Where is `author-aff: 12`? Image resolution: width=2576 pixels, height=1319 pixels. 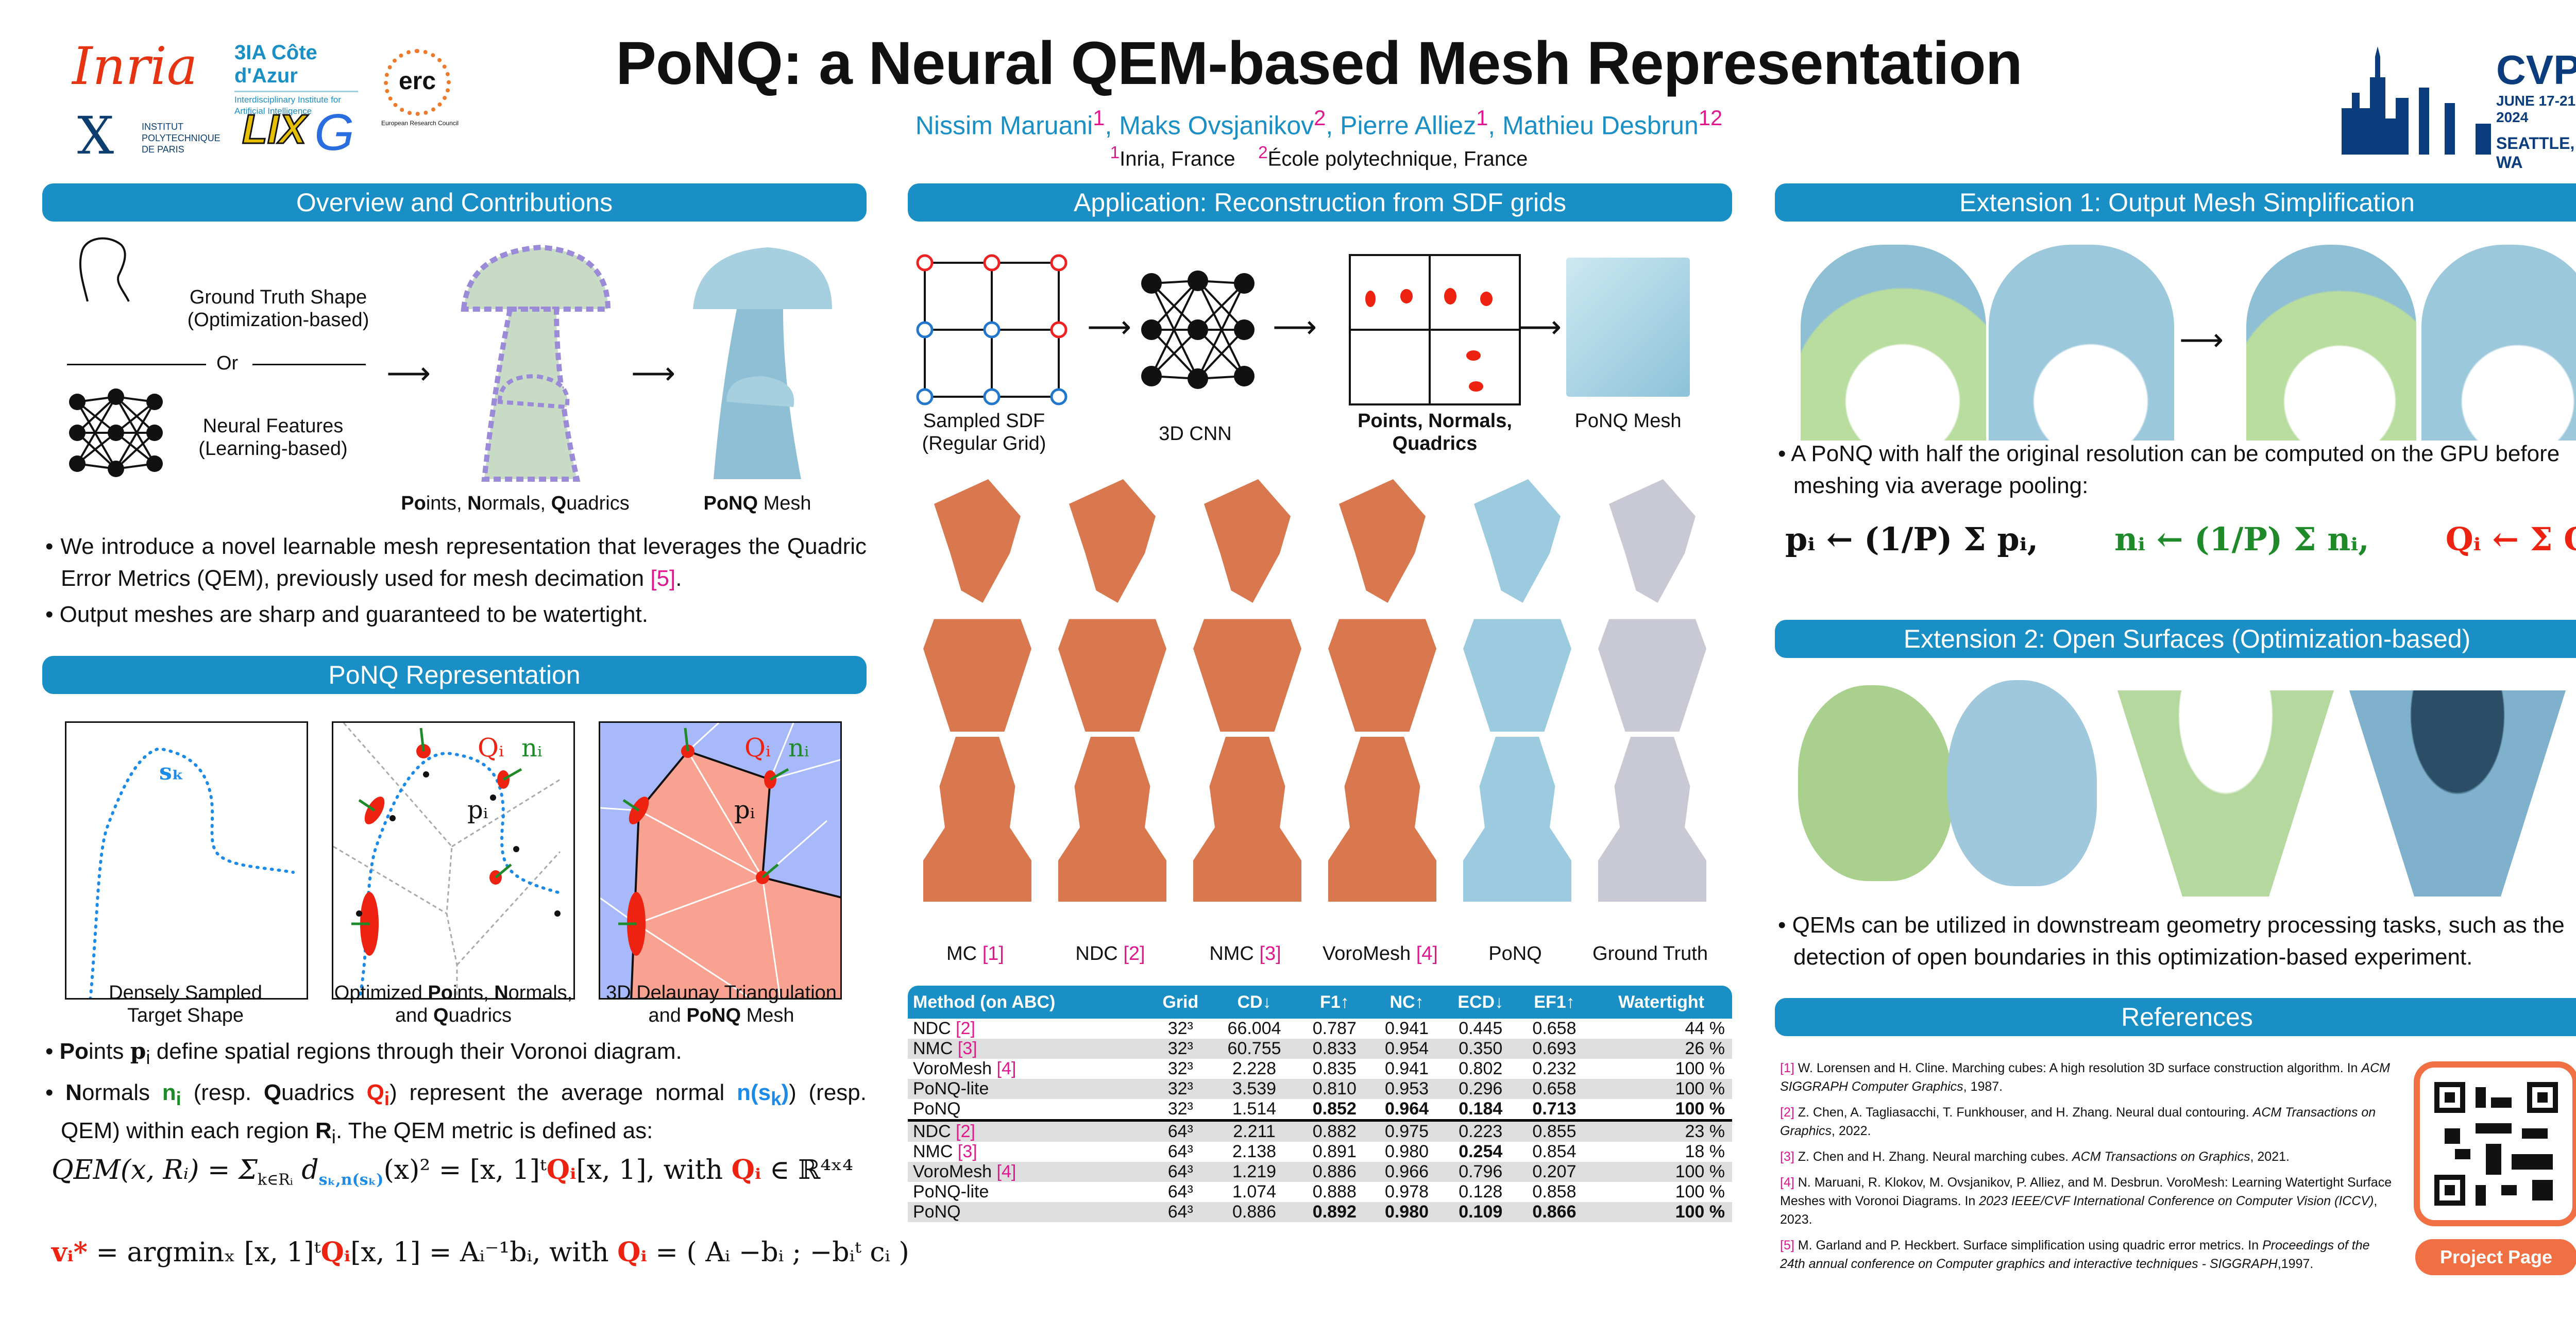 author-aff: 12 is located at coordinates (1710, 118).